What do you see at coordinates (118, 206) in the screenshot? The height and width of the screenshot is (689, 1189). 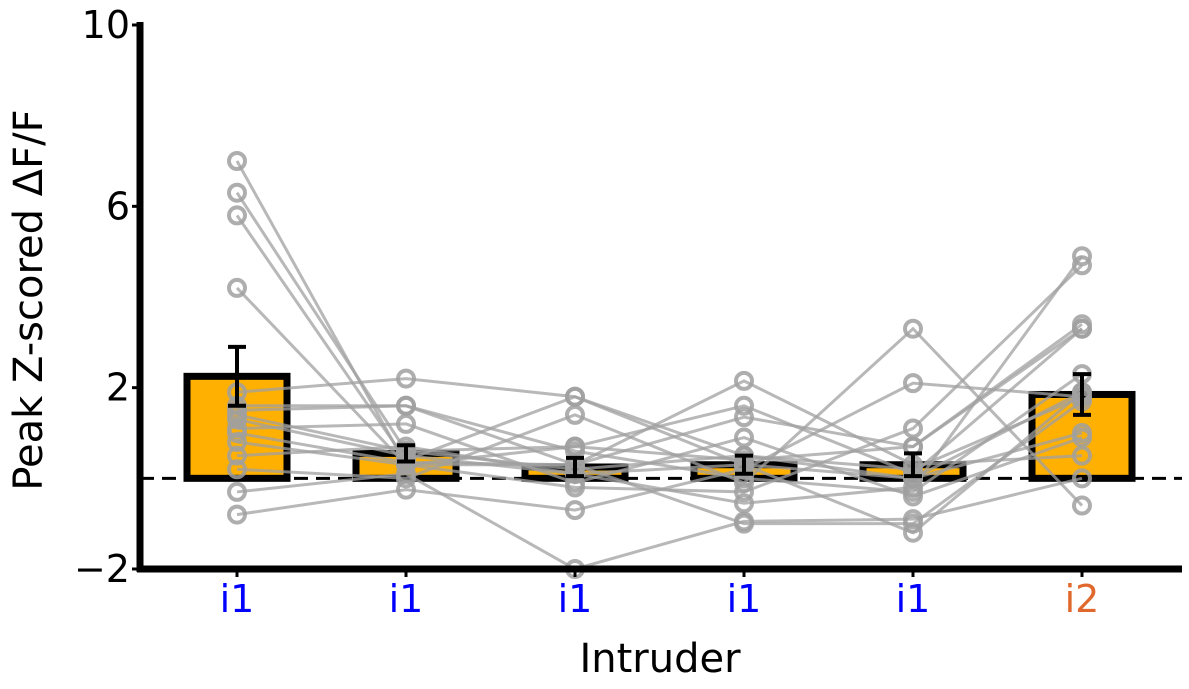 I see `y-tick-label: 6` at bounding box center [118, 206].